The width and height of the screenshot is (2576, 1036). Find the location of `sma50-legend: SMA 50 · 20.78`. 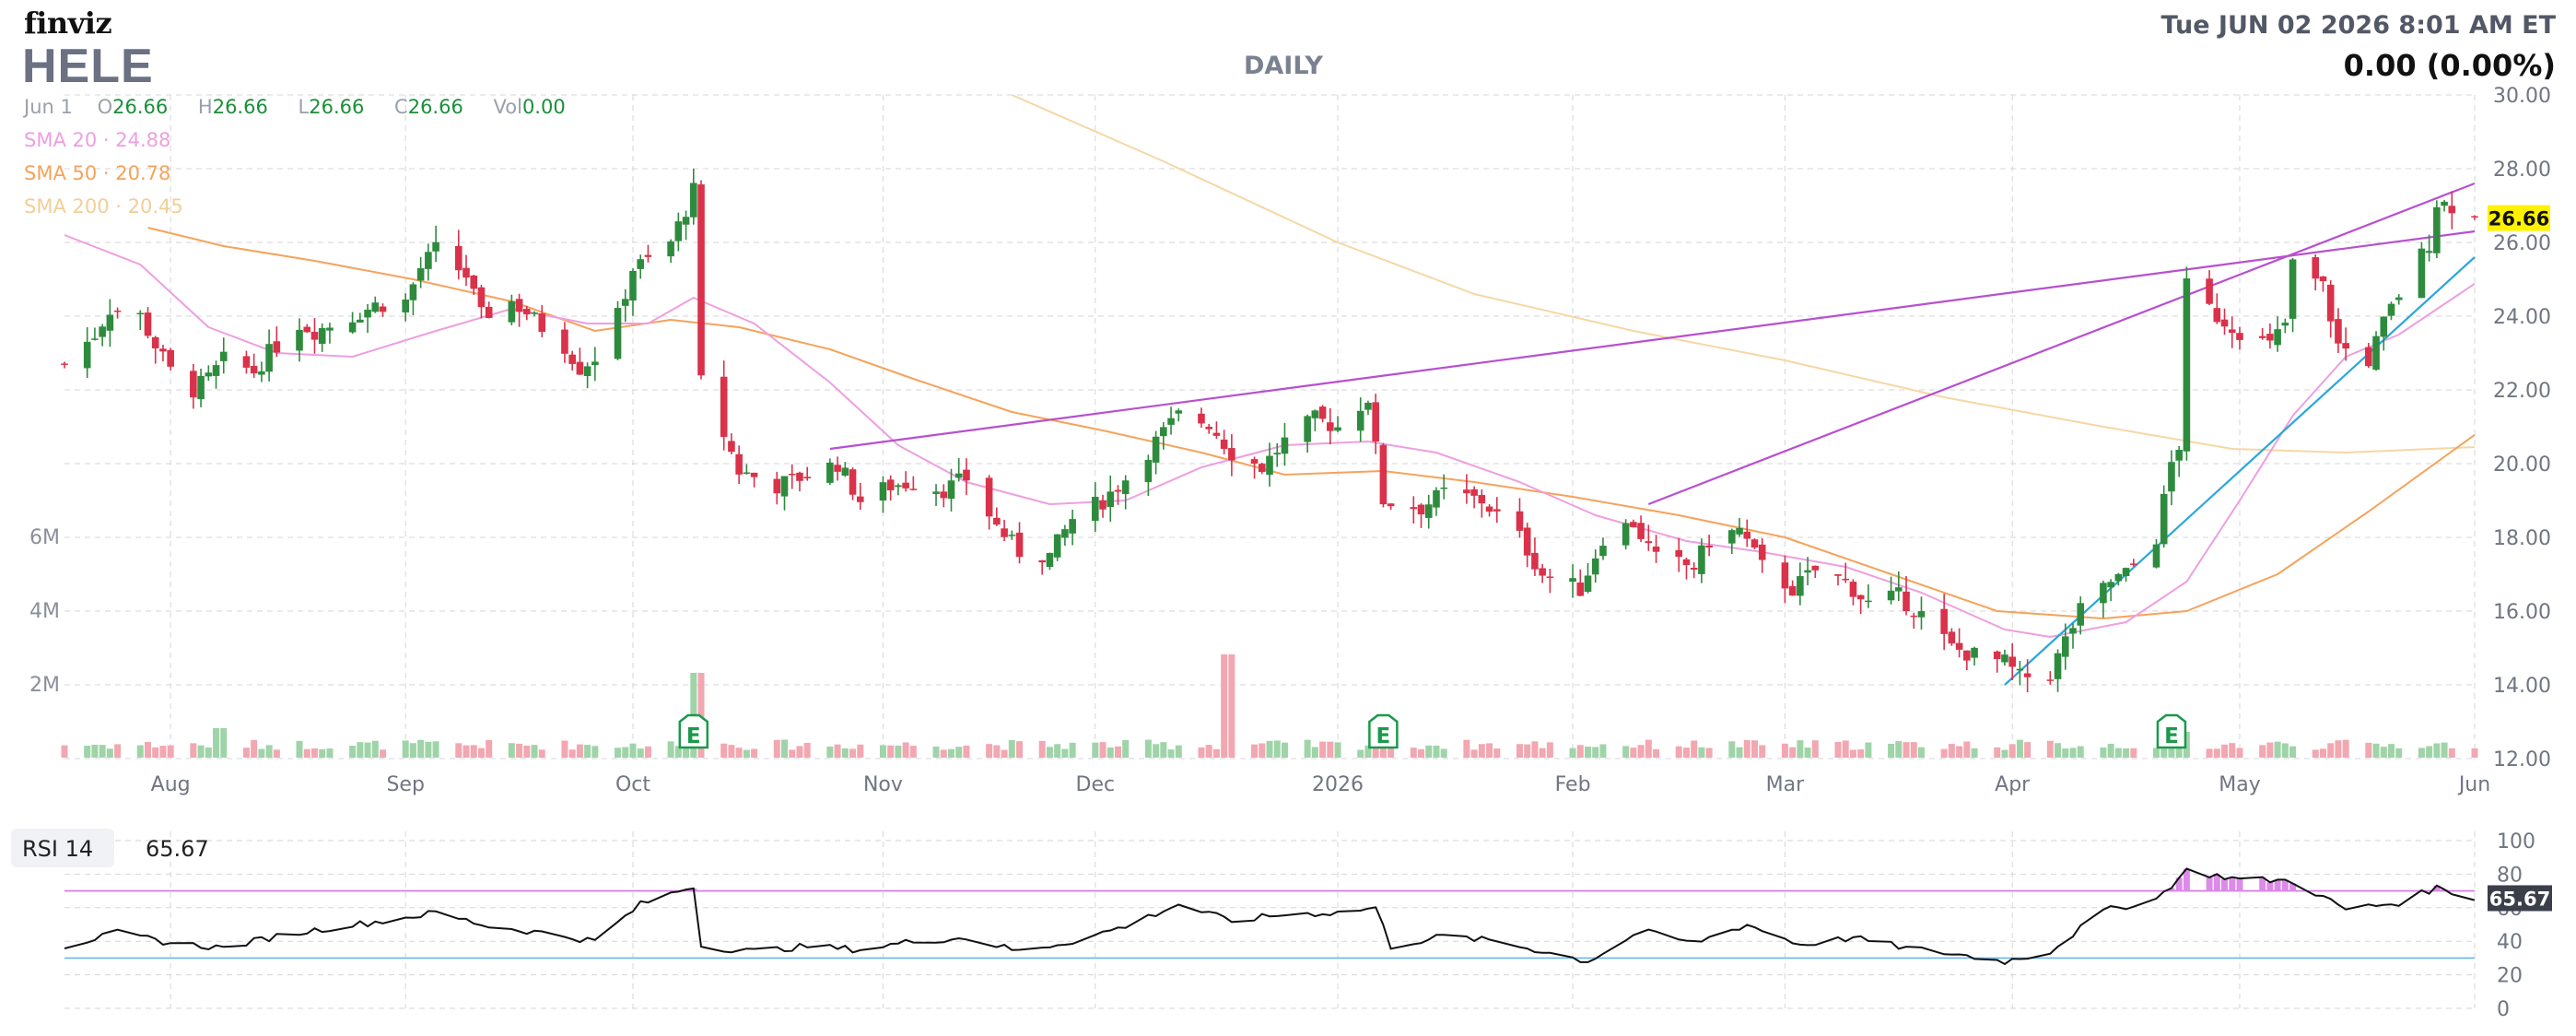

sma50-legend: SMA 50 · 20.78 is located at coordinates (97, 173).